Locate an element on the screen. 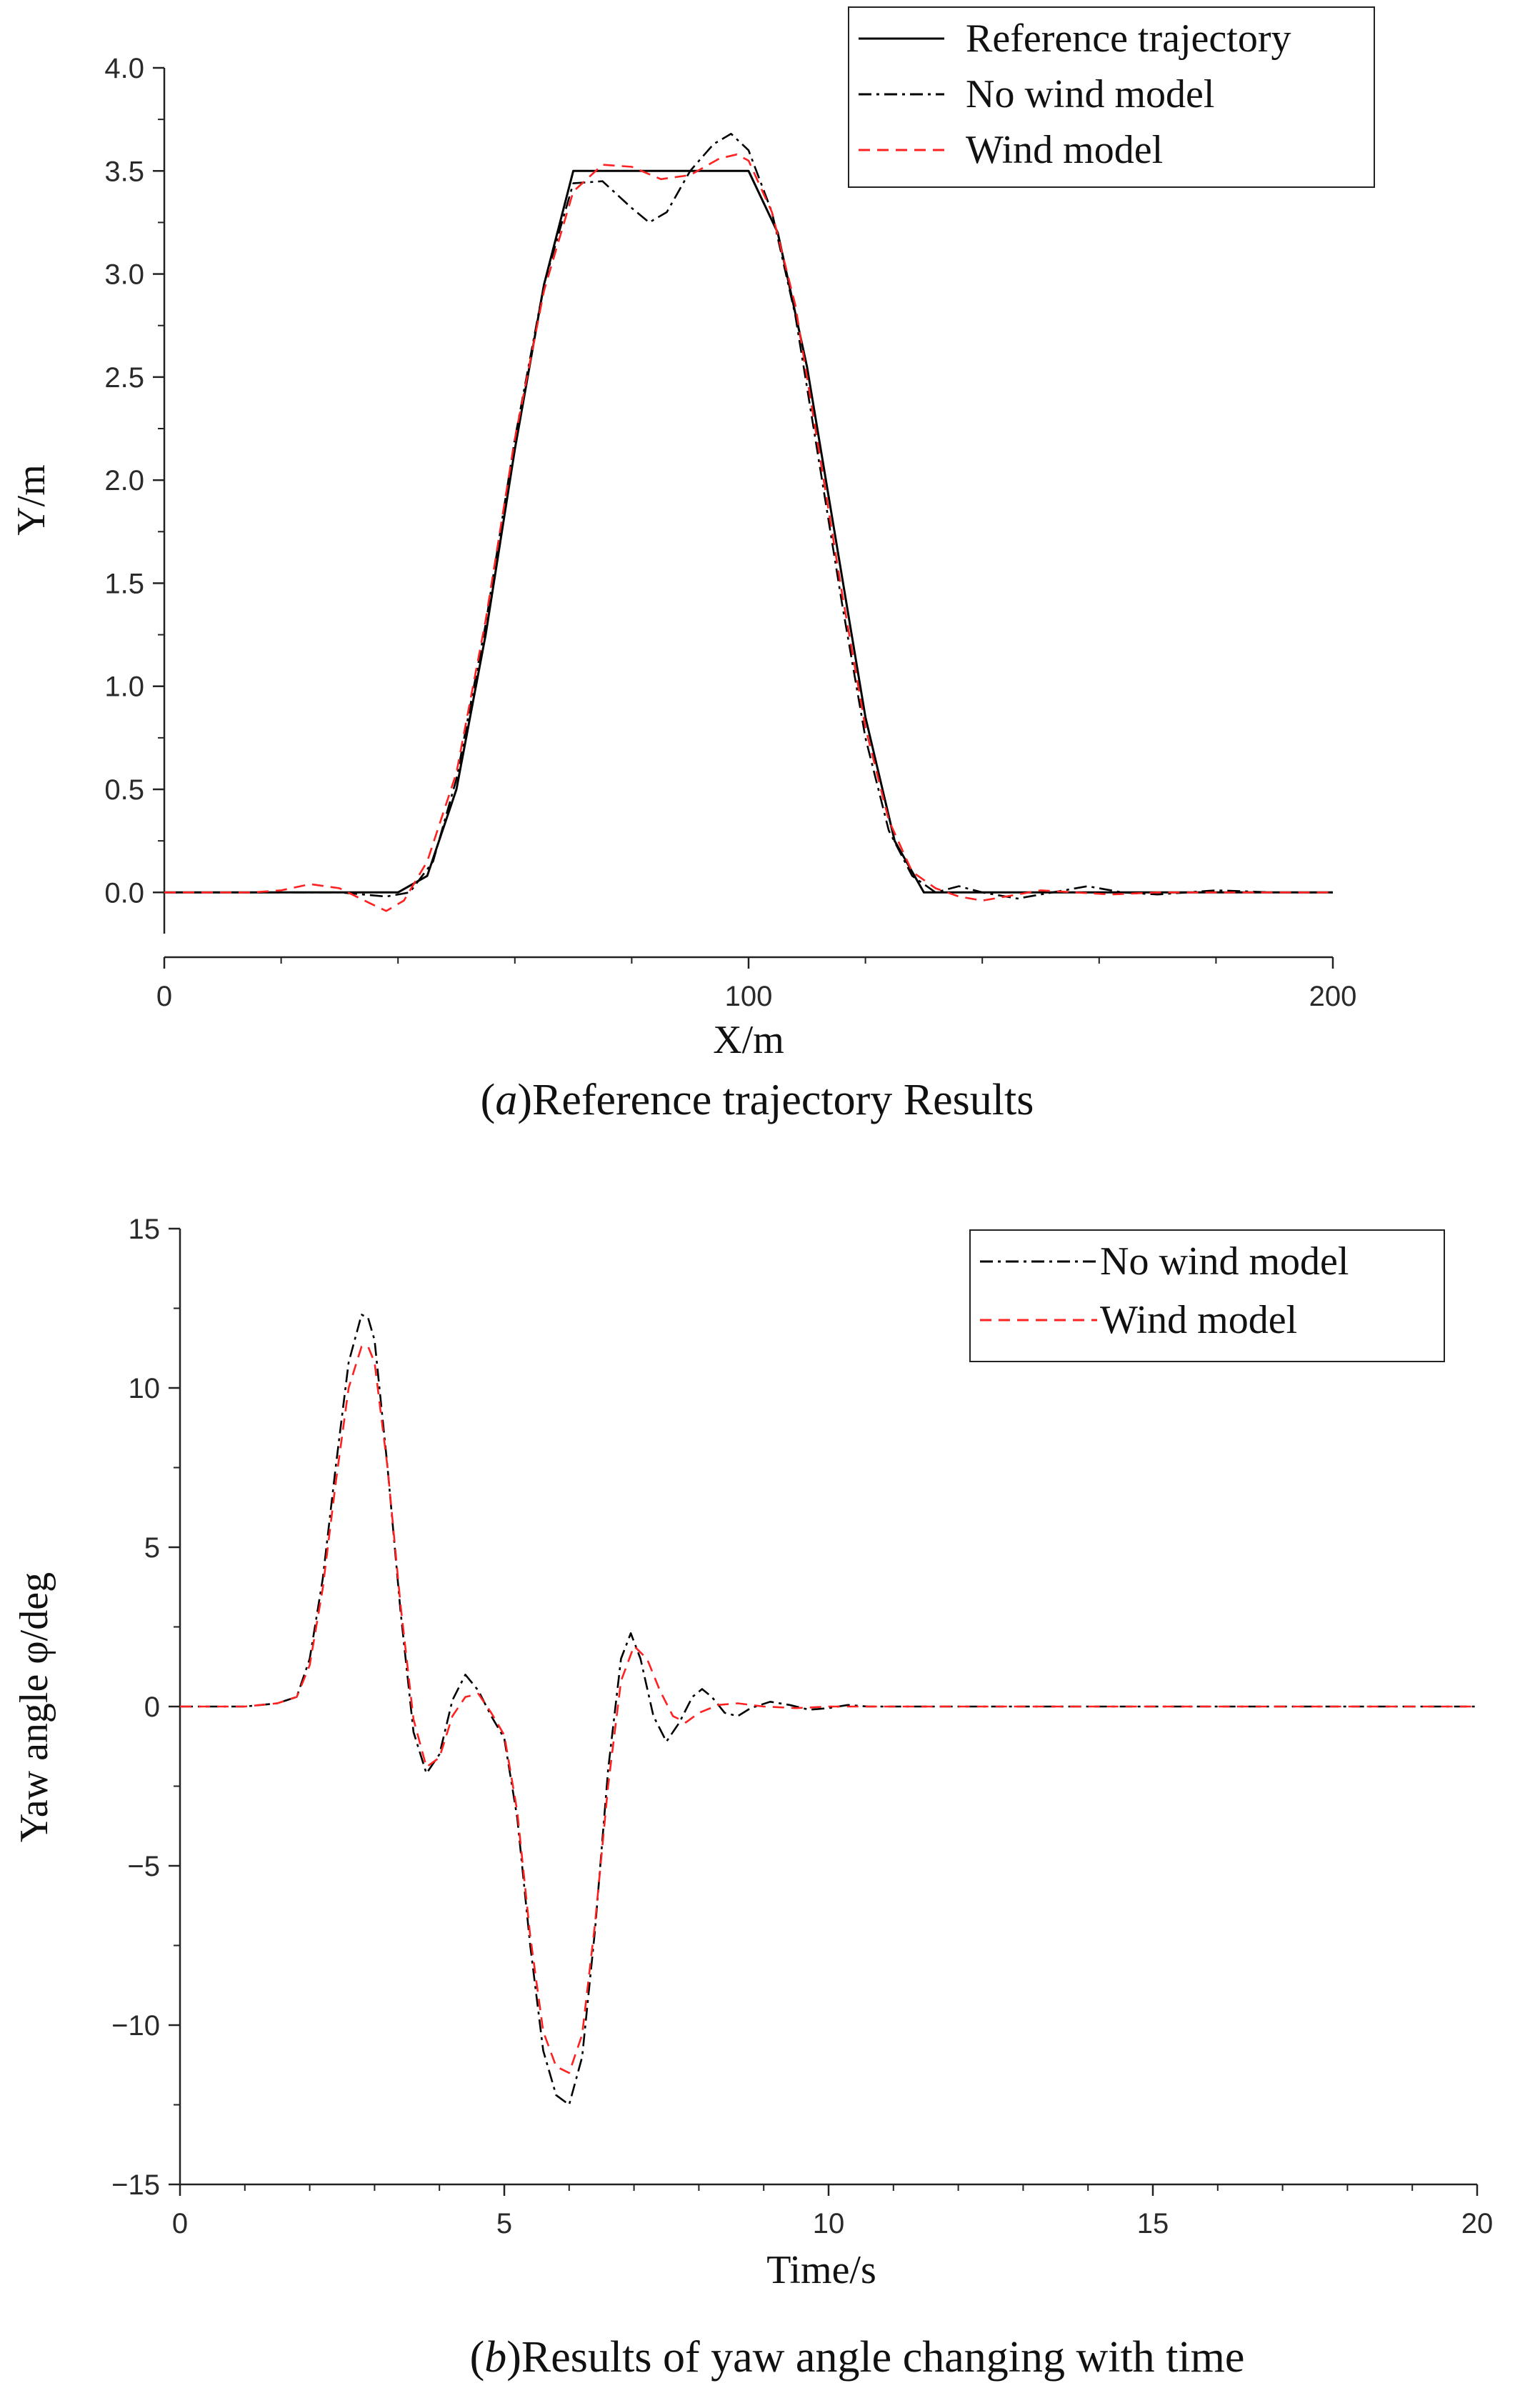  legend: No wind model Wind model is located at coordinates (1207, 1295).